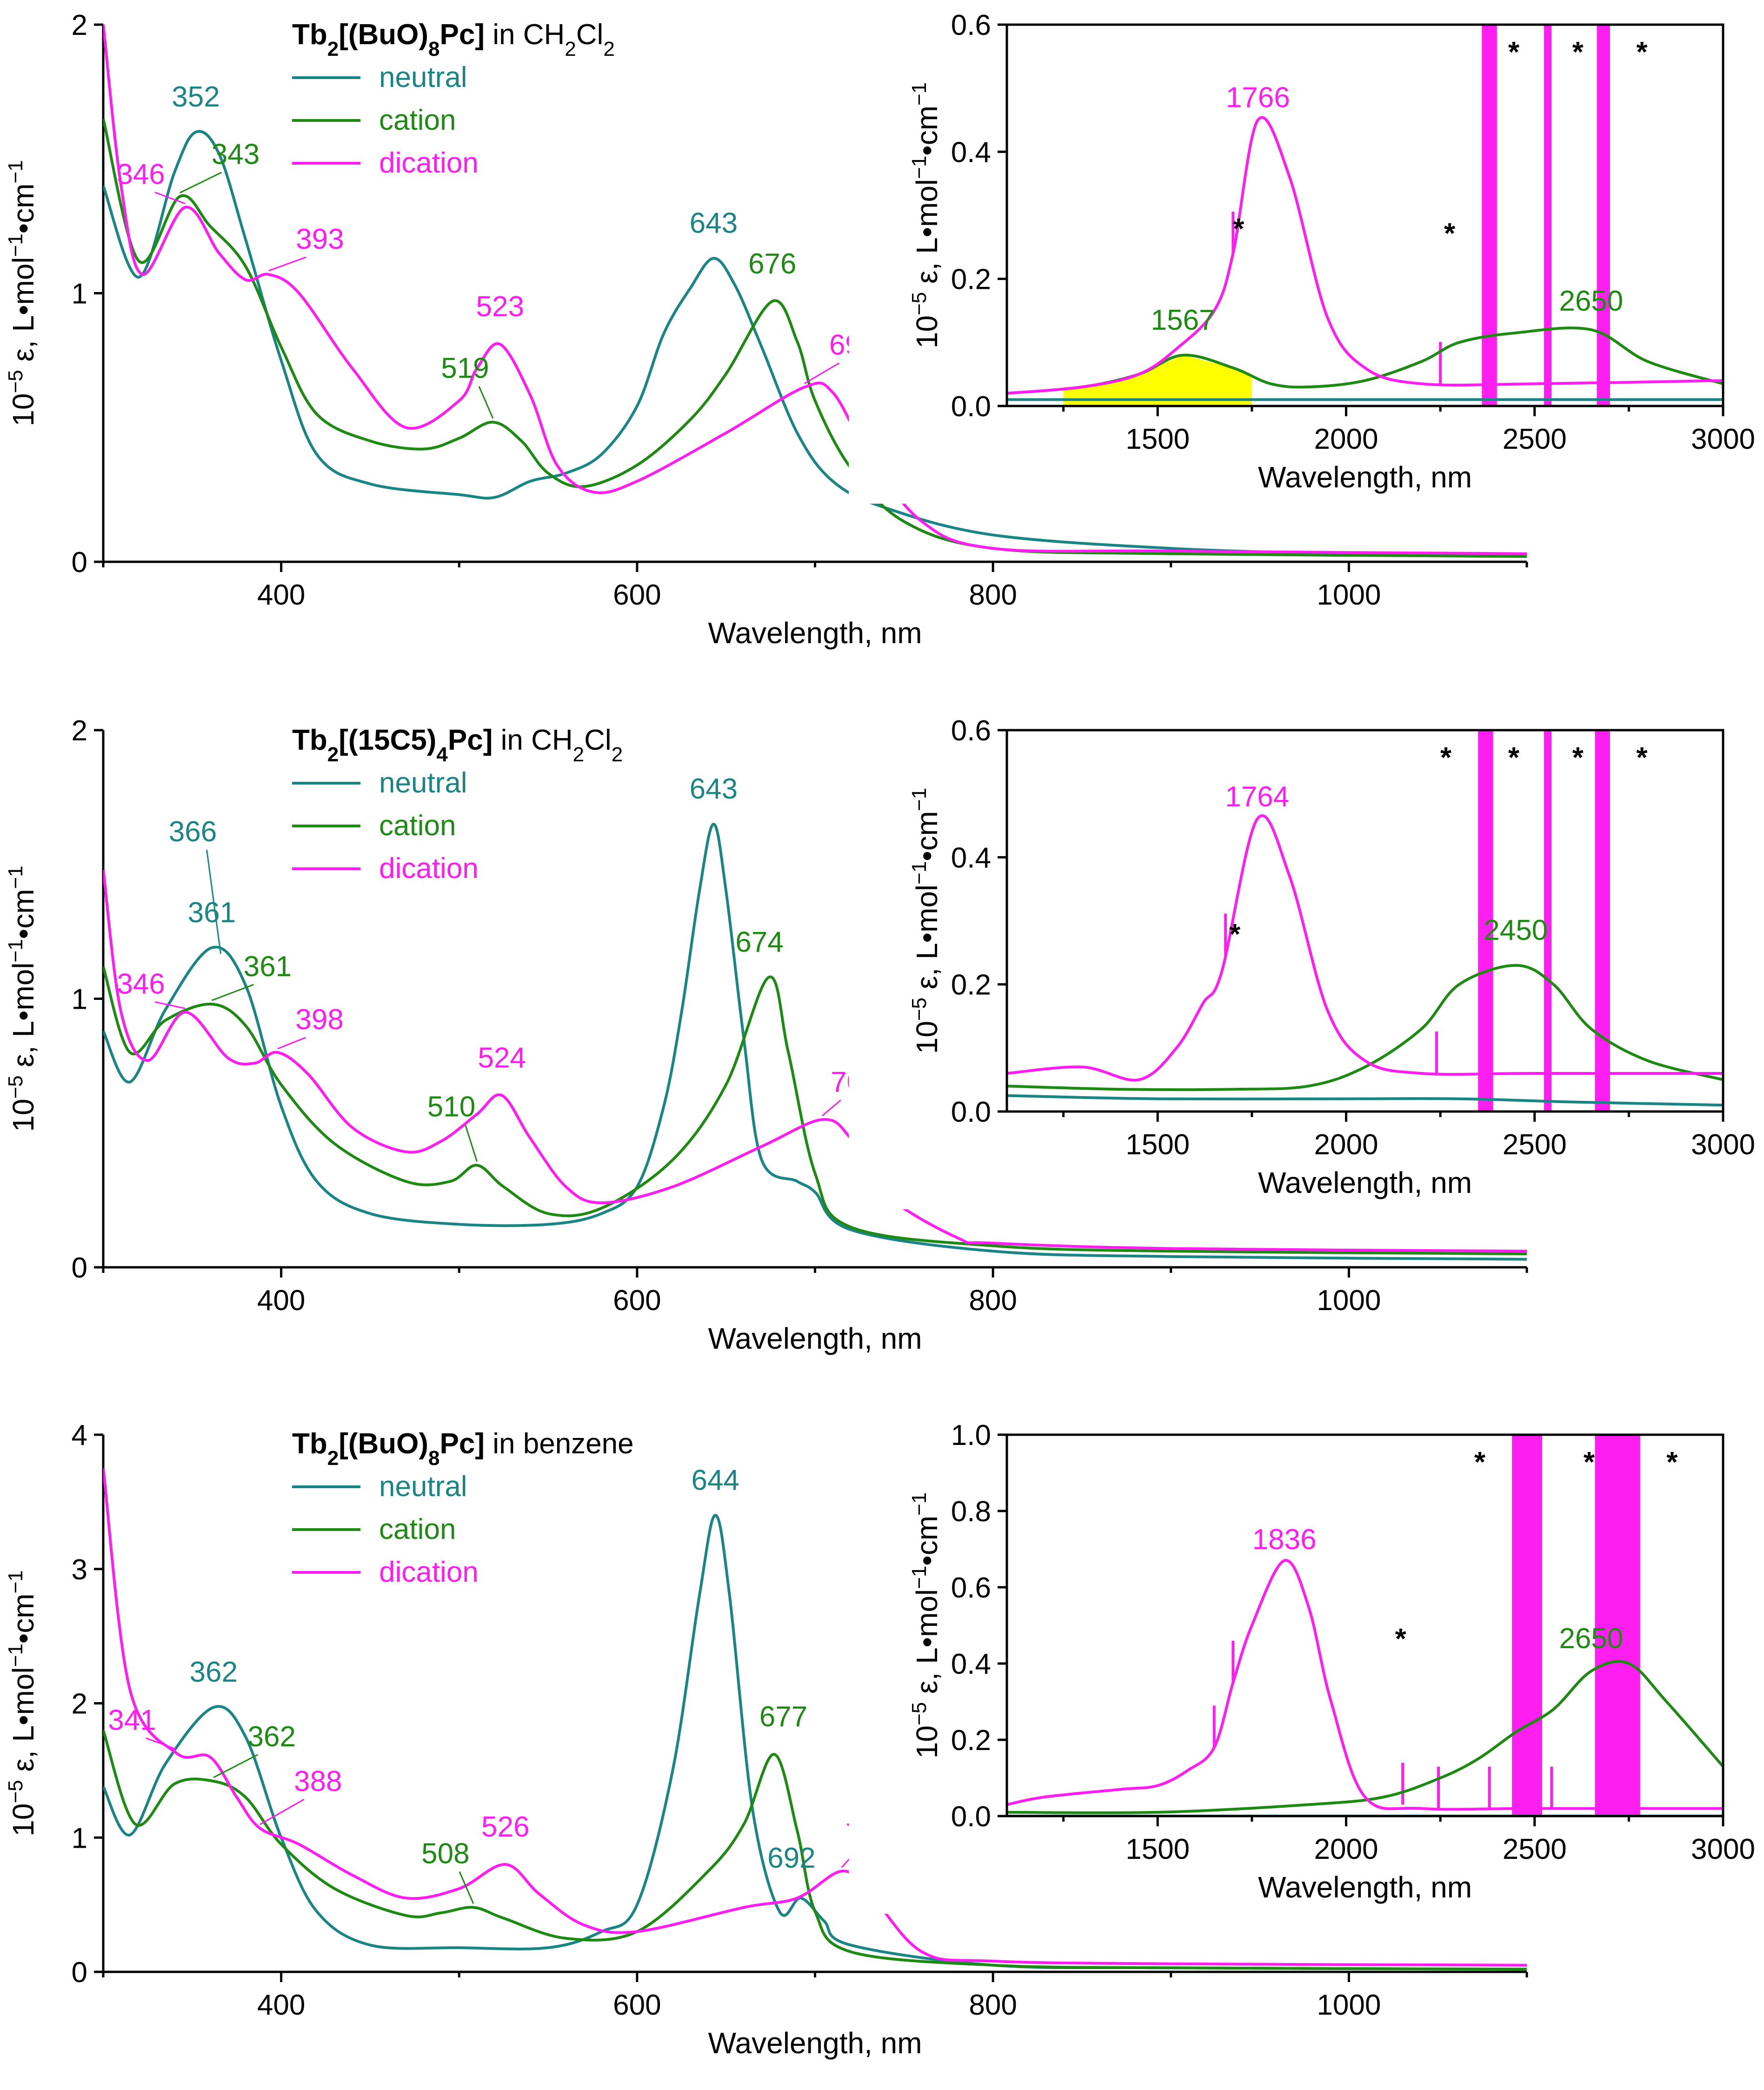 Image resolution: width=1764 pixels, height=2090 pixels. I want to click on peak-label-dication: 388, so click(318, 1781).